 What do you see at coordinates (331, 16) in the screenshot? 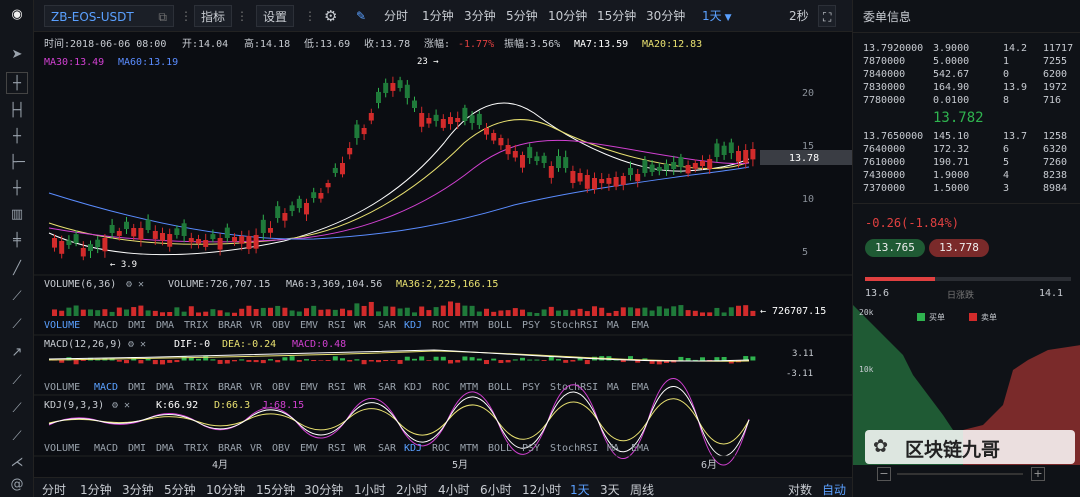
I see `gear-icon: ⚙` at bounding box center [331, 16].